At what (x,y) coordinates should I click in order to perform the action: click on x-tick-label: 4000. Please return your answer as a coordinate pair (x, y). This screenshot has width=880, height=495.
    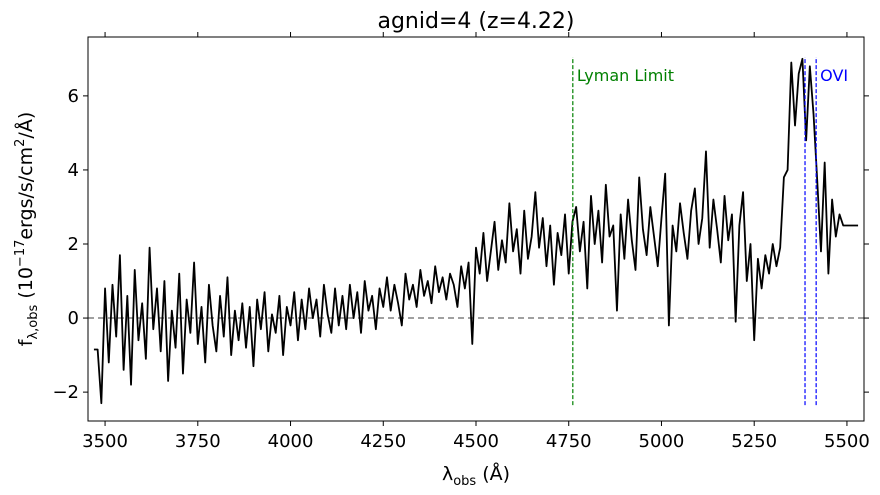
    Looking at the image, I should click on (291, 441).